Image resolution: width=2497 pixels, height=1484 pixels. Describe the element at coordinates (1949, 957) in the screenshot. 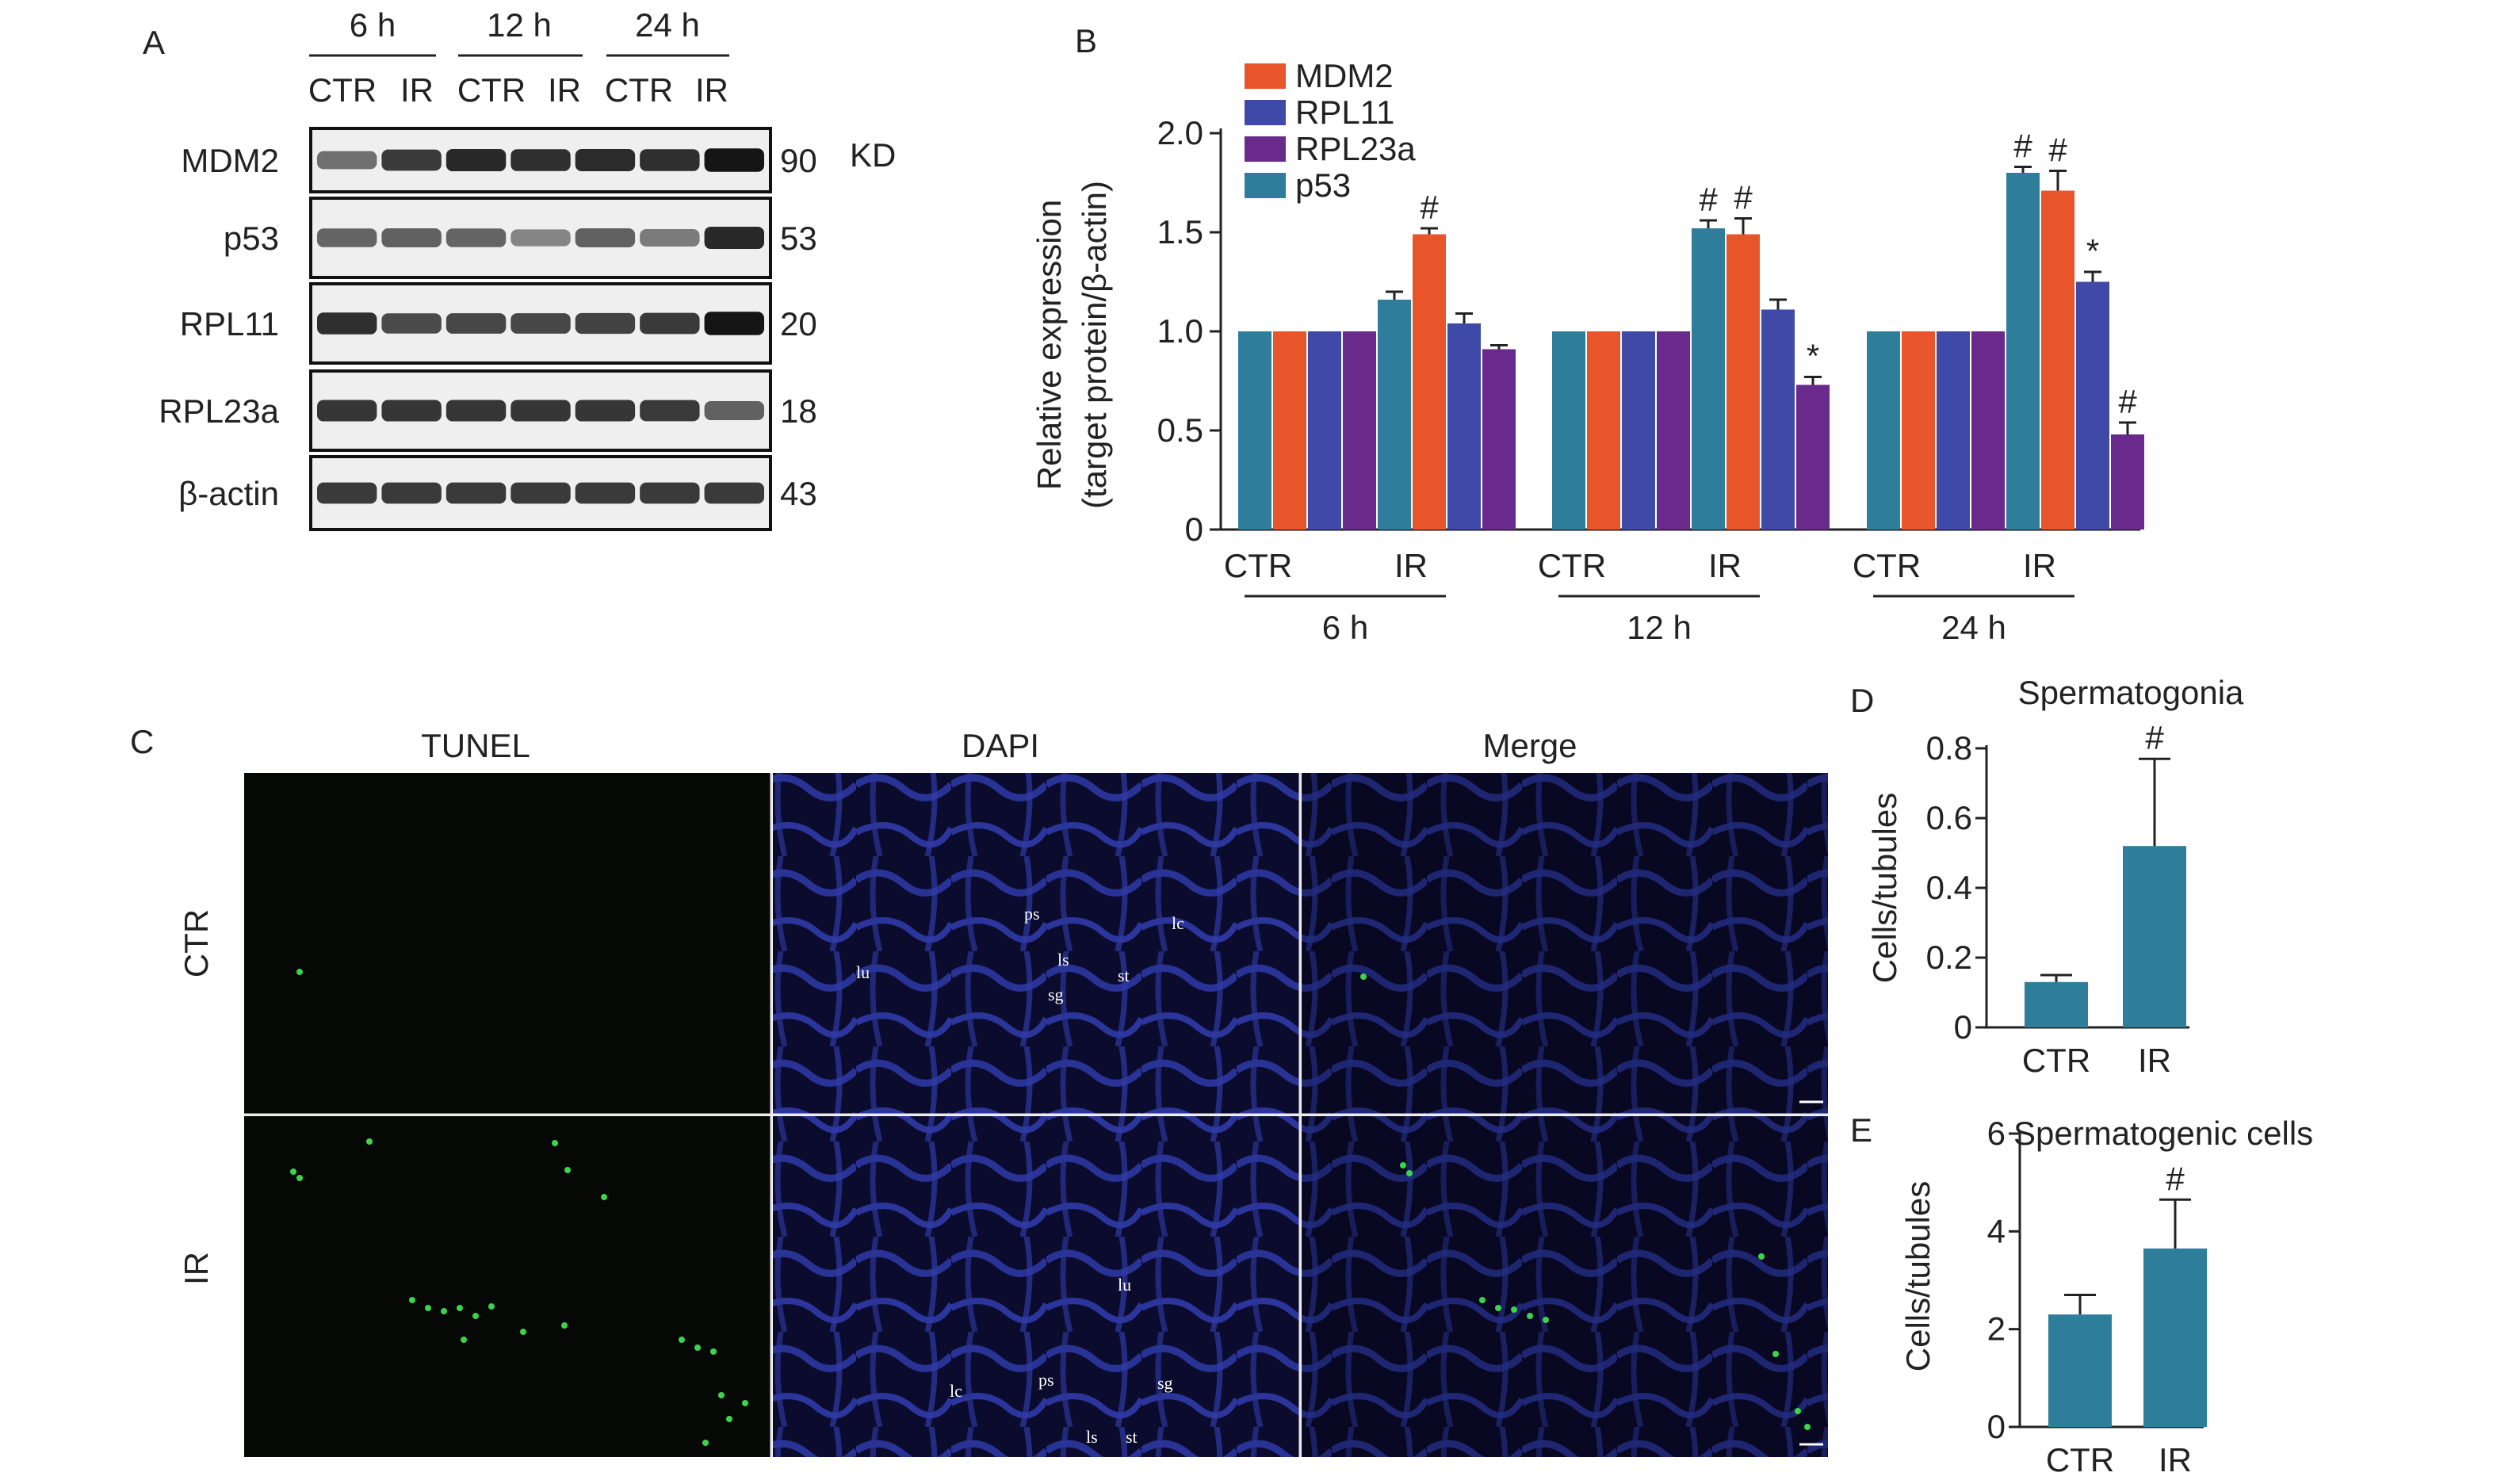

I see `chart-ytick-label: 0.2` at that location.